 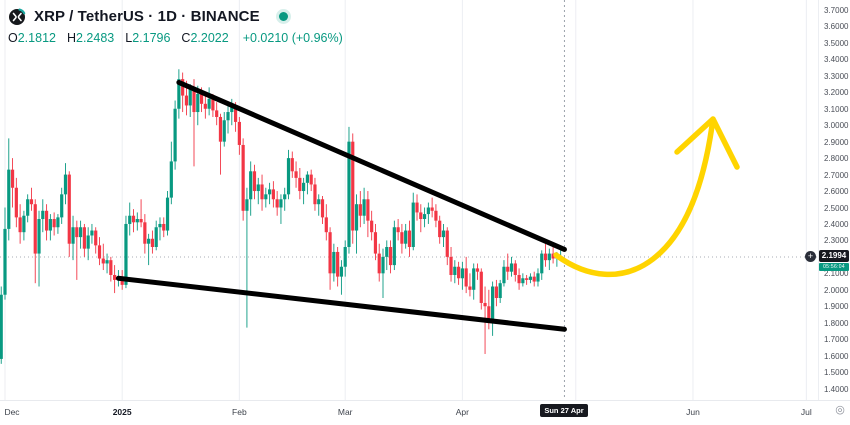 I want to click on time-tick-label: Feb, so click(x=239, y=412).